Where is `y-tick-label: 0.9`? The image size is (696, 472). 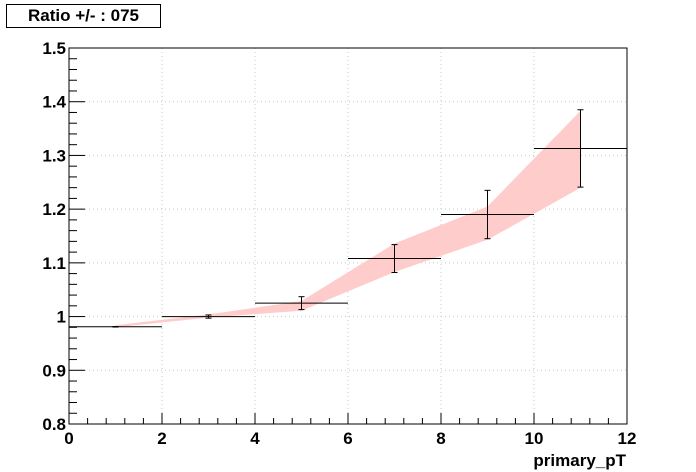 y-tick-label: 0.9 is located at coordinates (54, 370).